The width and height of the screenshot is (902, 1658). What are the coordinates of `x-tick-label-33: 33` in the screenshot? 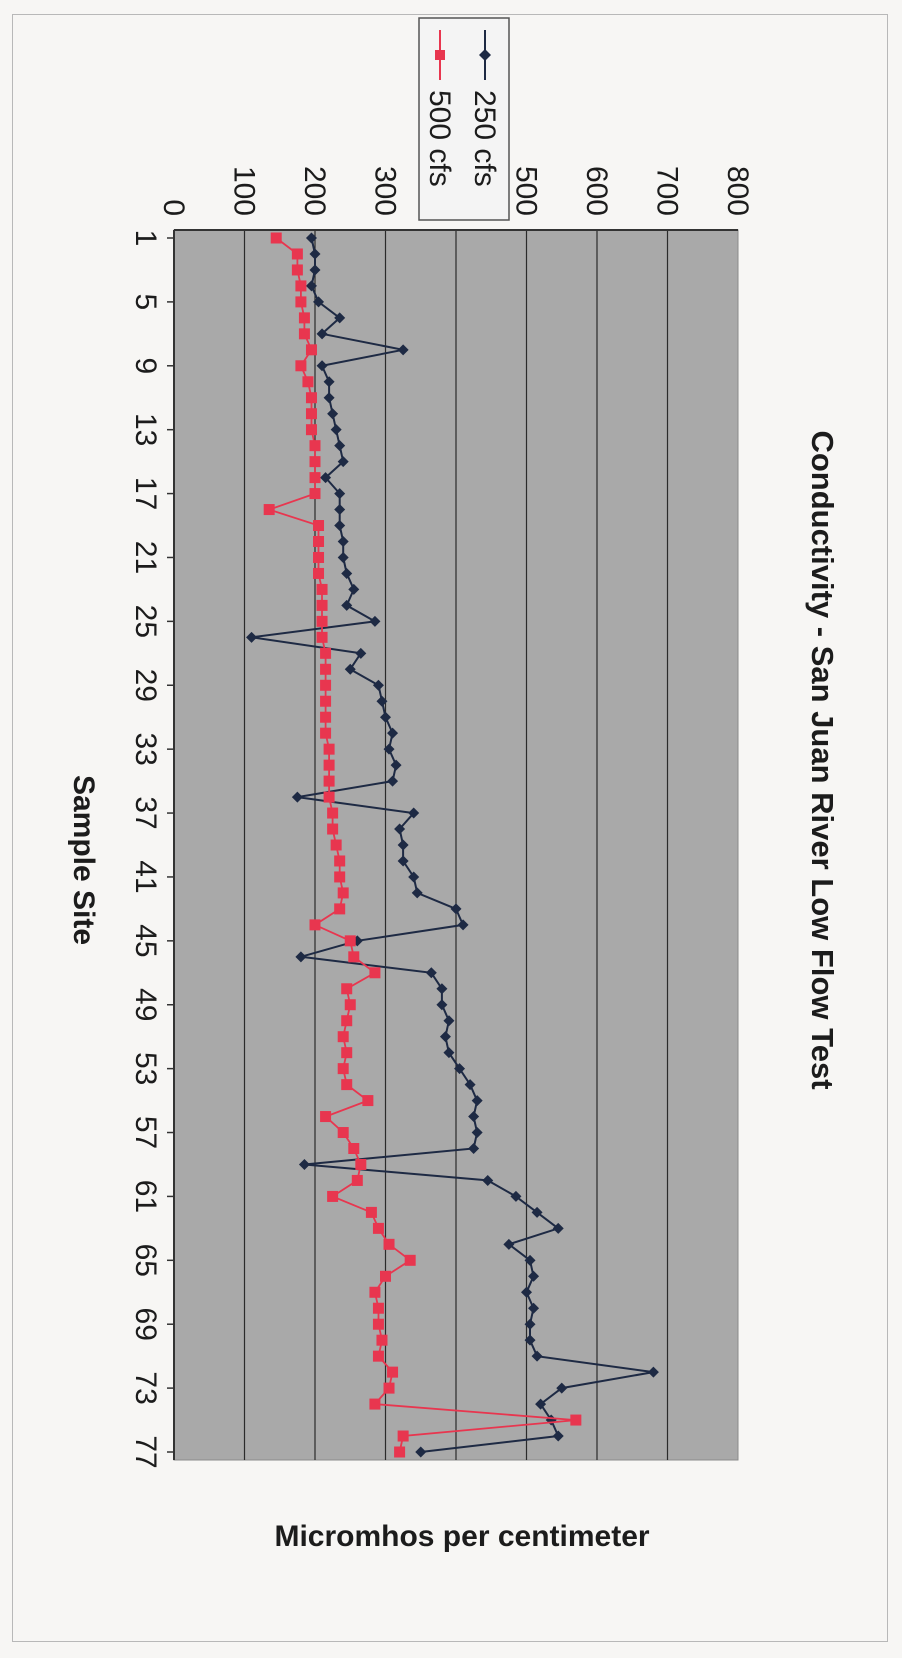 It's located at (145, 748).